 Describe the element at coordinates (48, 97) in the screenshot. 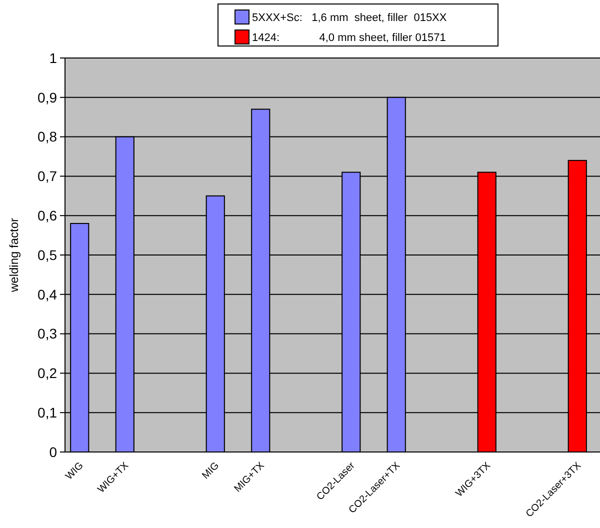

I see `y-tick-label: 0,9` at that location.